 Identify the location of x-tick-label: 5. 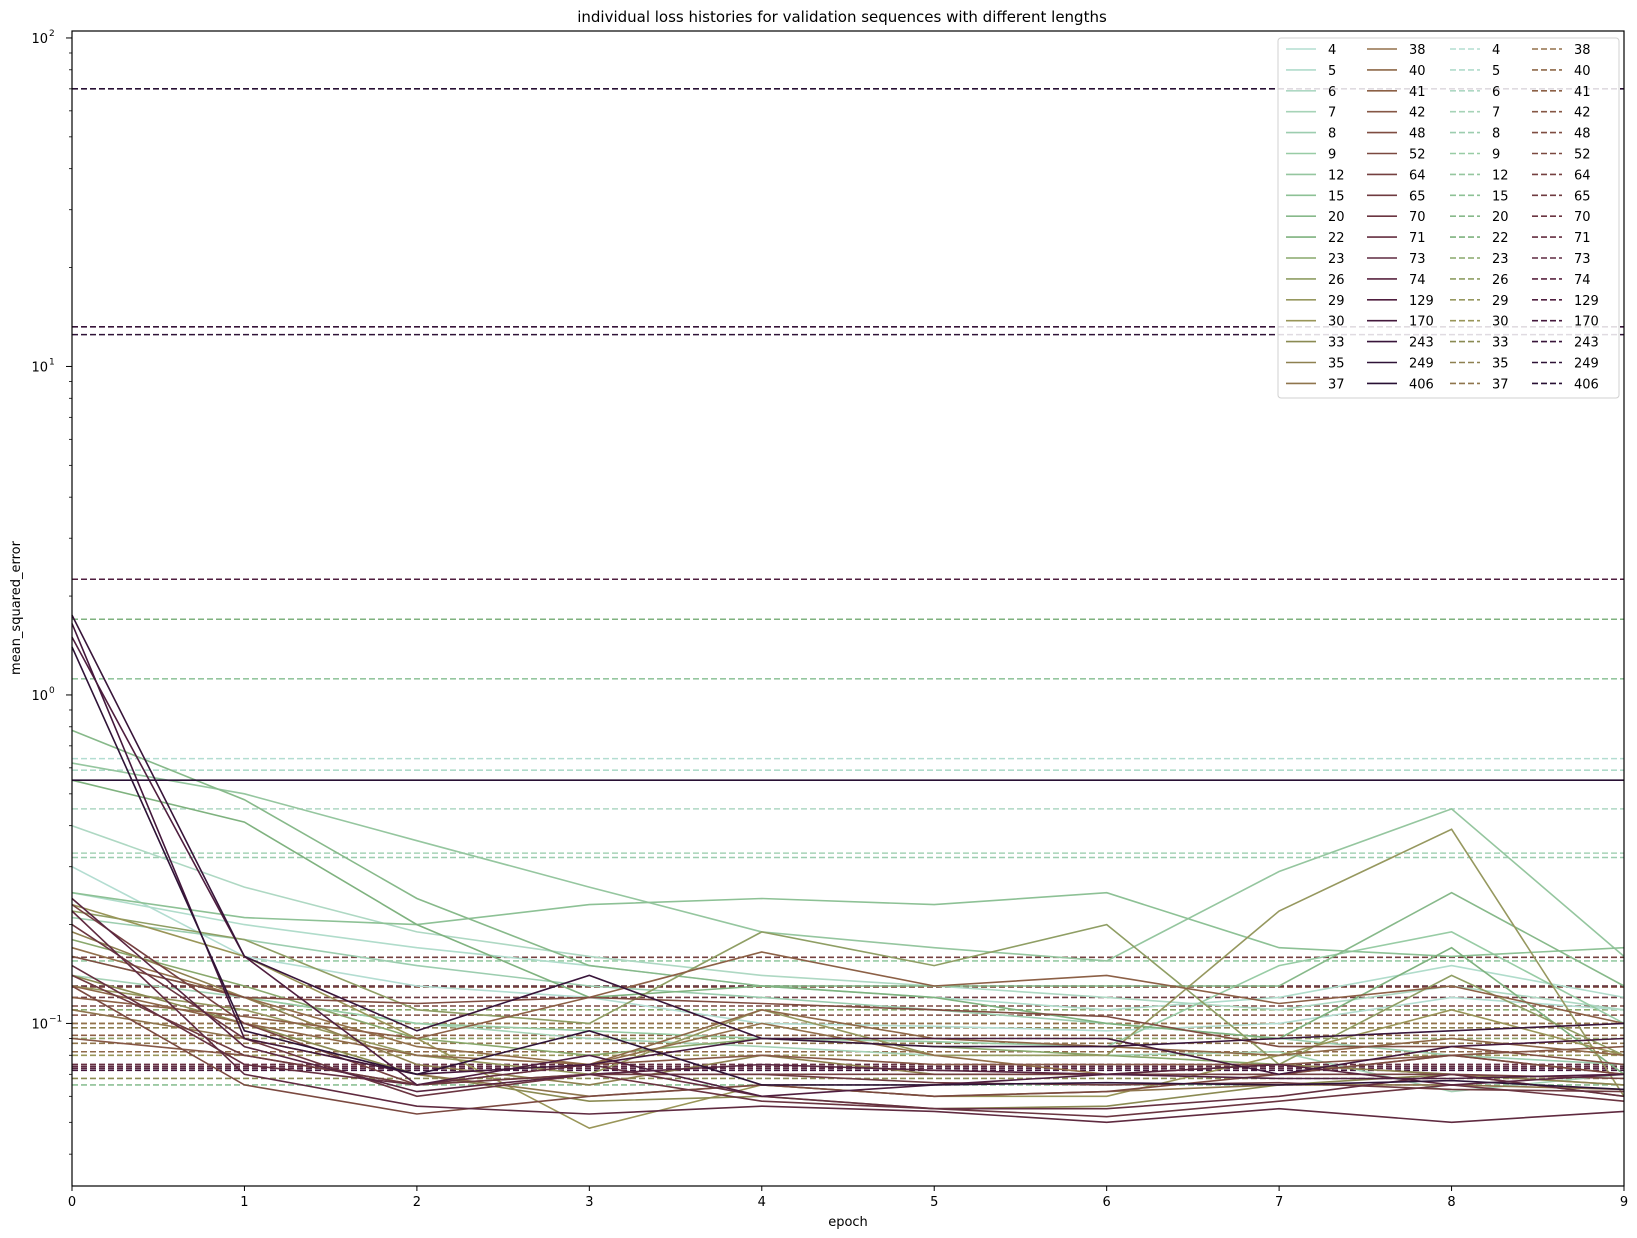
(934, 1202).